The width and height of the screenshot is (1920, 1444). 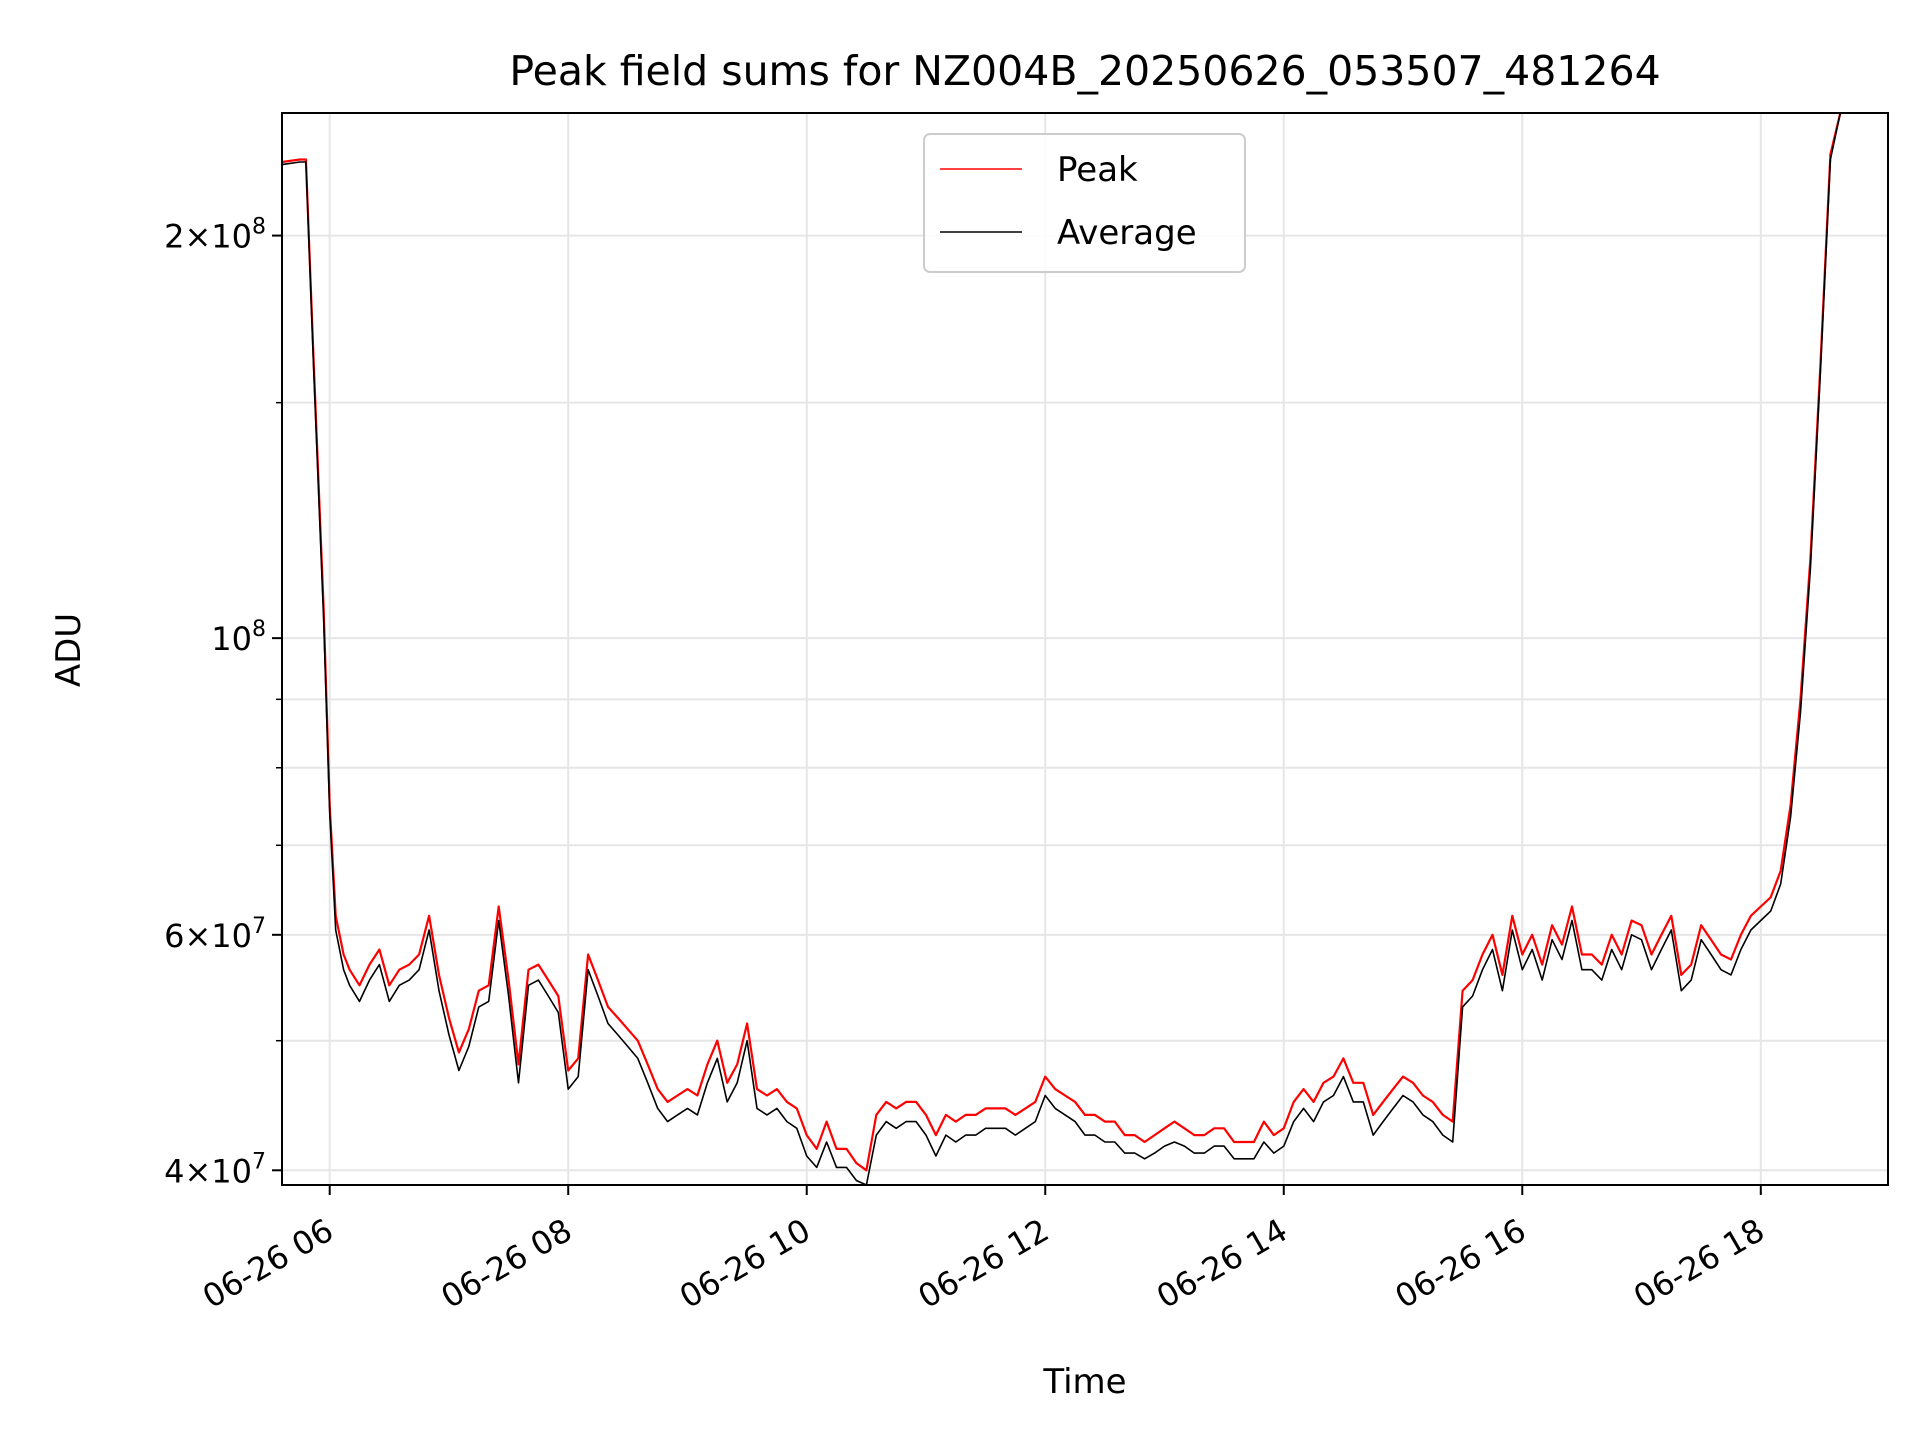 What do you see at coordinates (1084, 203) in the screenshot?
I see `legend: Peak Average` at bounding box center [1084, 203].